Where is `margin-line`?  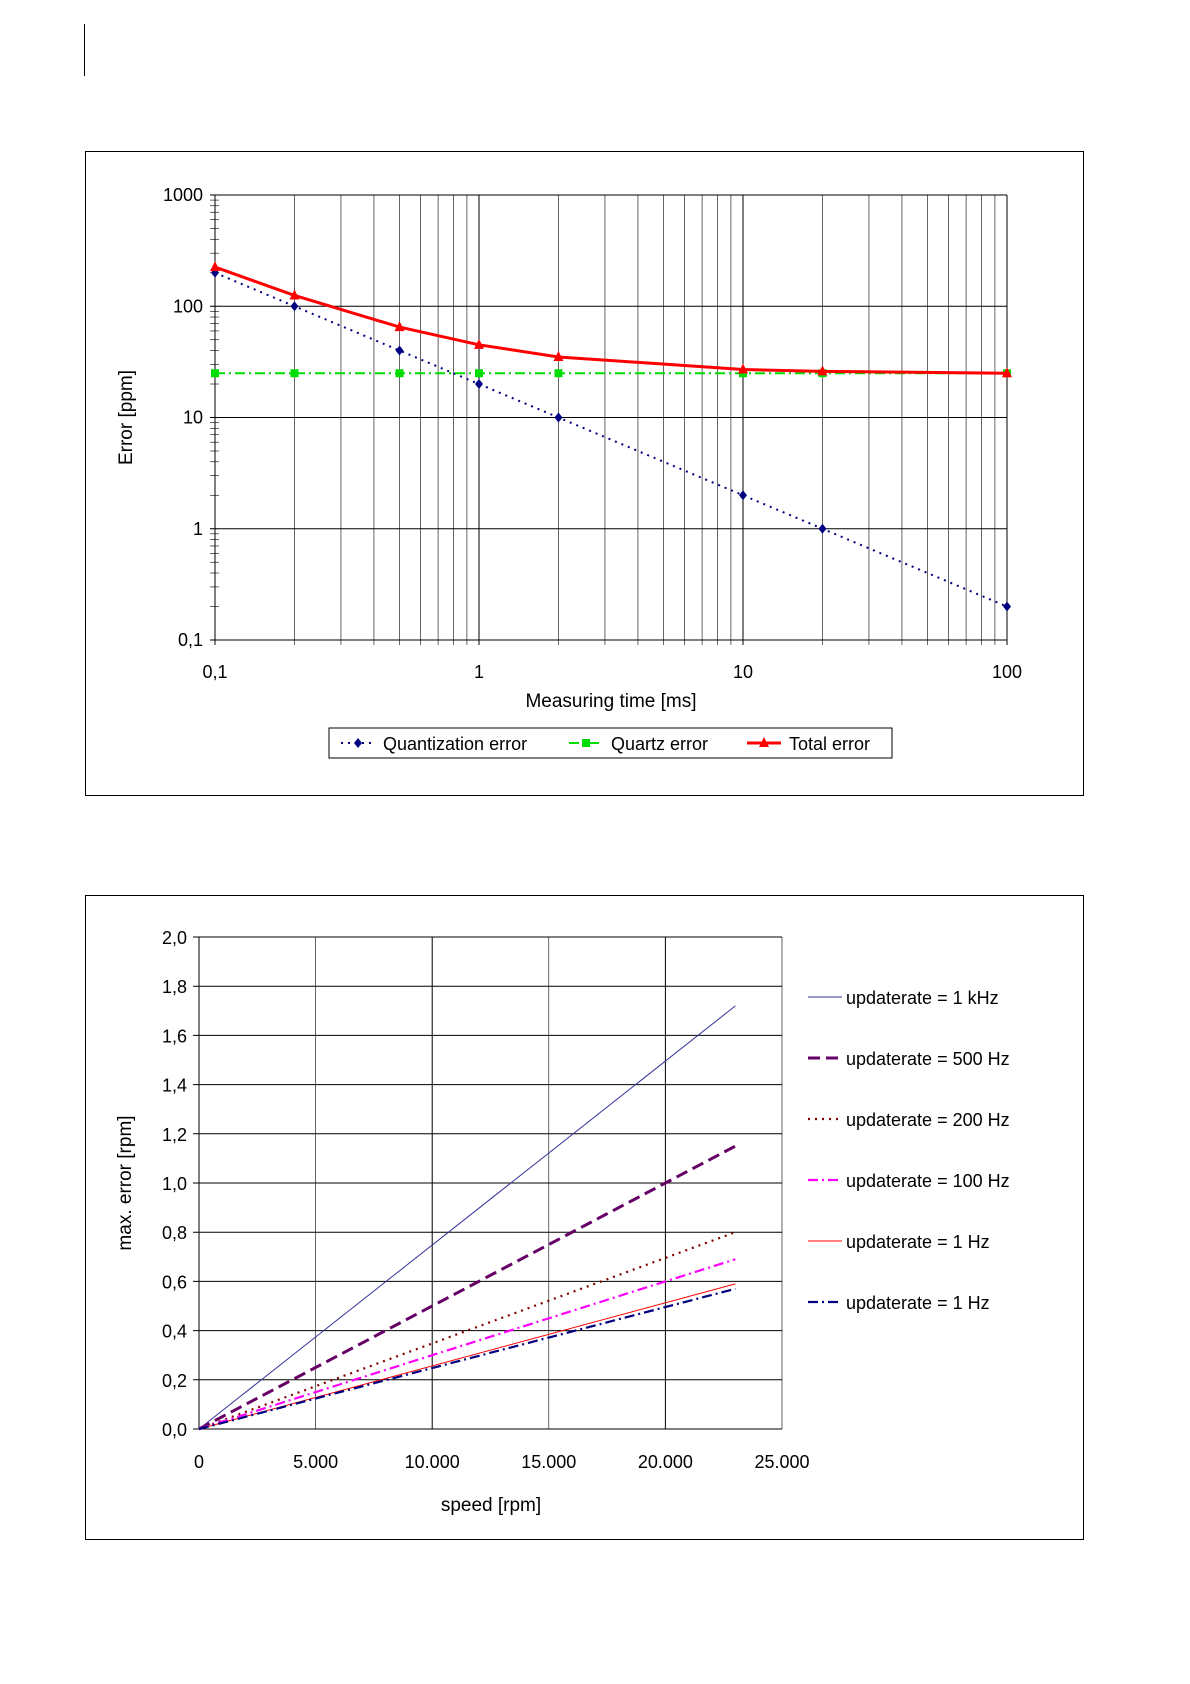 margin-line is located at coordinates (84, 50).